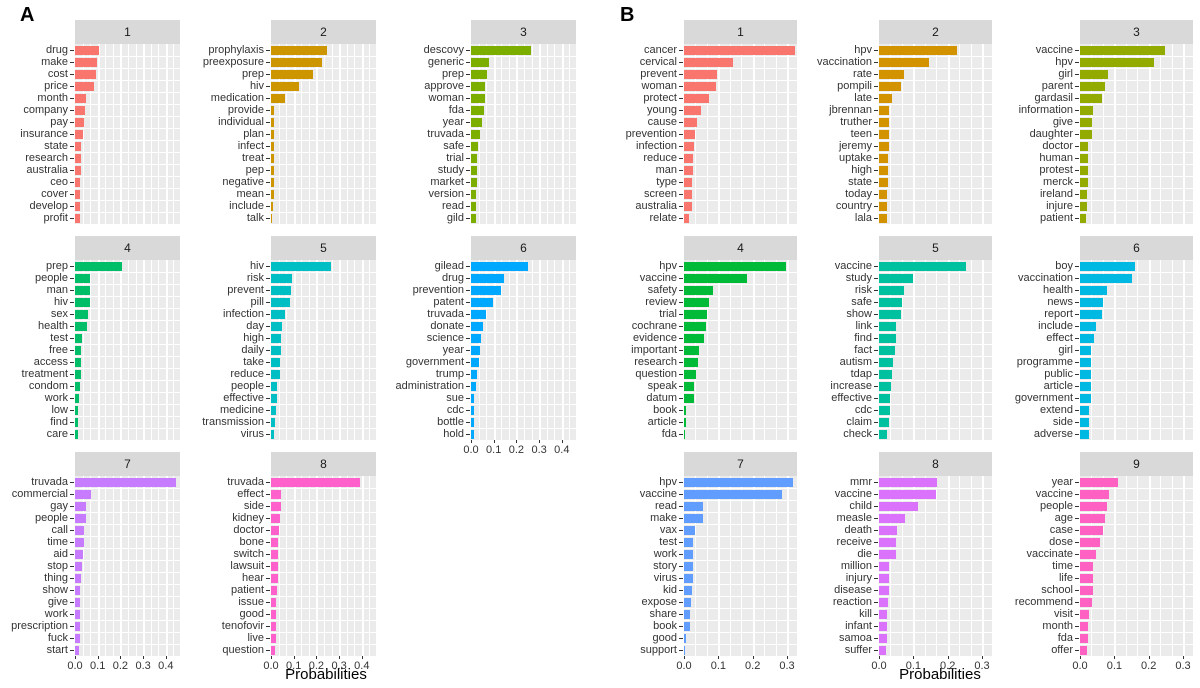  I want to click on x-axis-tick-label: 0.1, so click(1114, 666).